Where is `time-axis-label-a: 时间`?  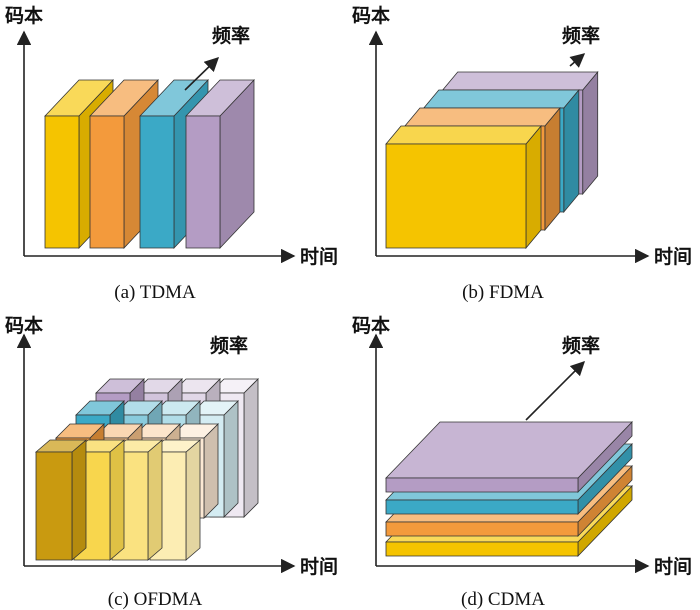 time-axis-label-a: 时间 is located at coordinates (319, 257).